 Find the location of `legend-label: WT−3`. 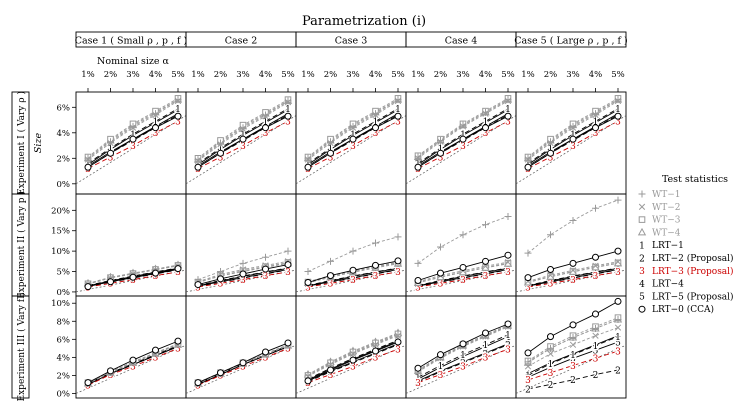

legend-label: WT−3 is located at coordinates (666, 221).